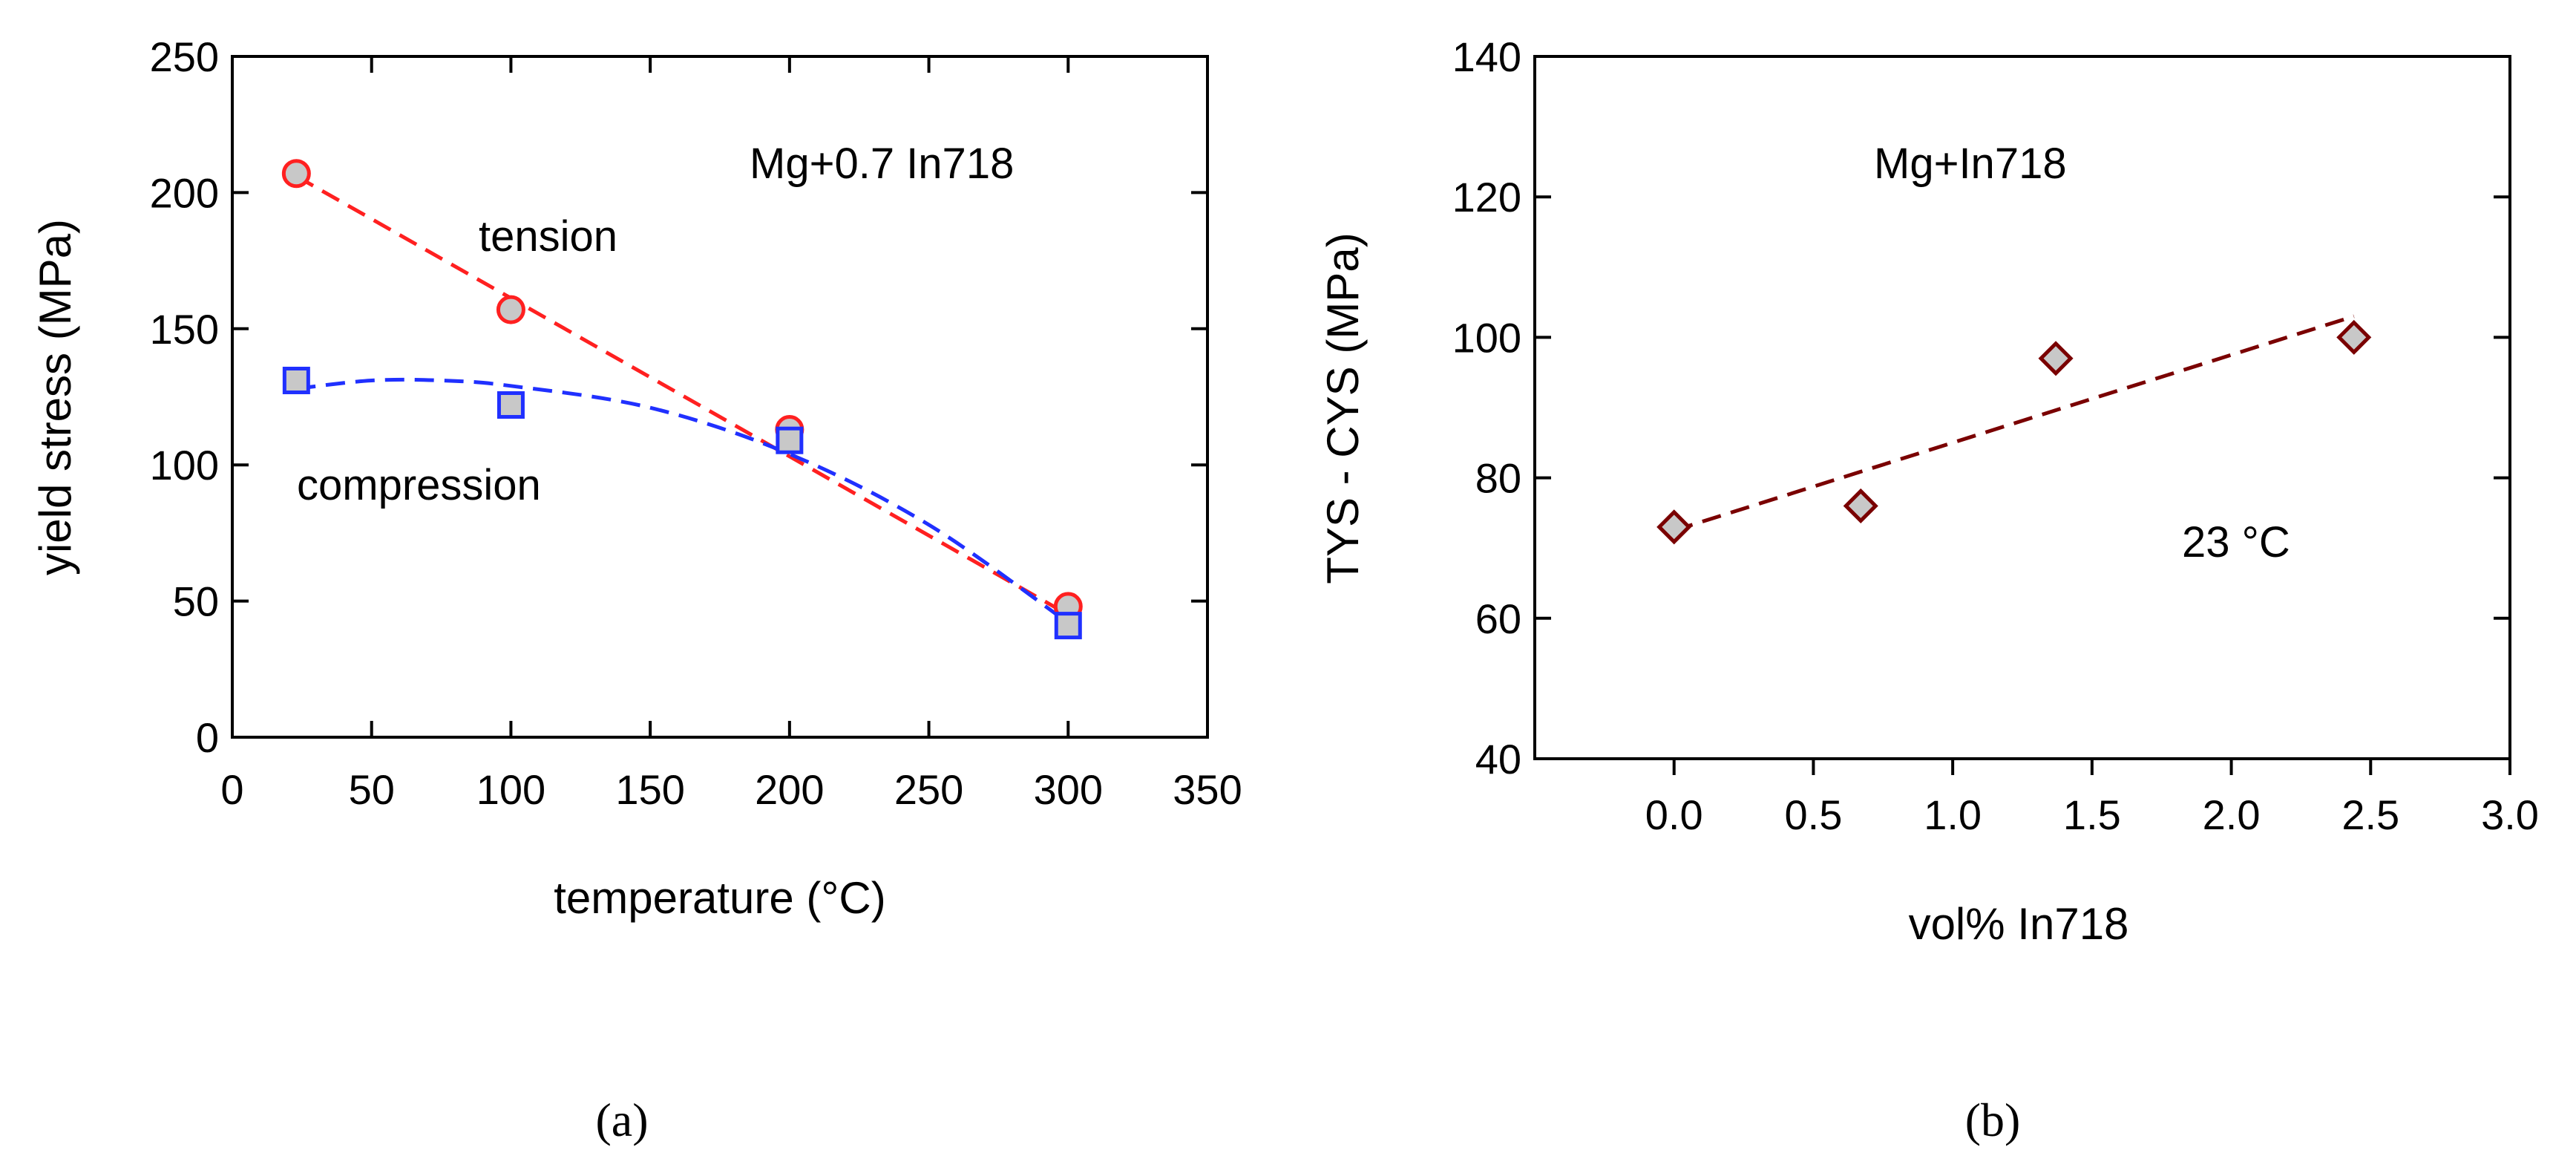 This screenshot has height=1173, width=2576. What do you see at coordinates (1498, 759) in the screenshot?
I see `panel-b-ytick-label: 40` at bounding box center [1498, 759].